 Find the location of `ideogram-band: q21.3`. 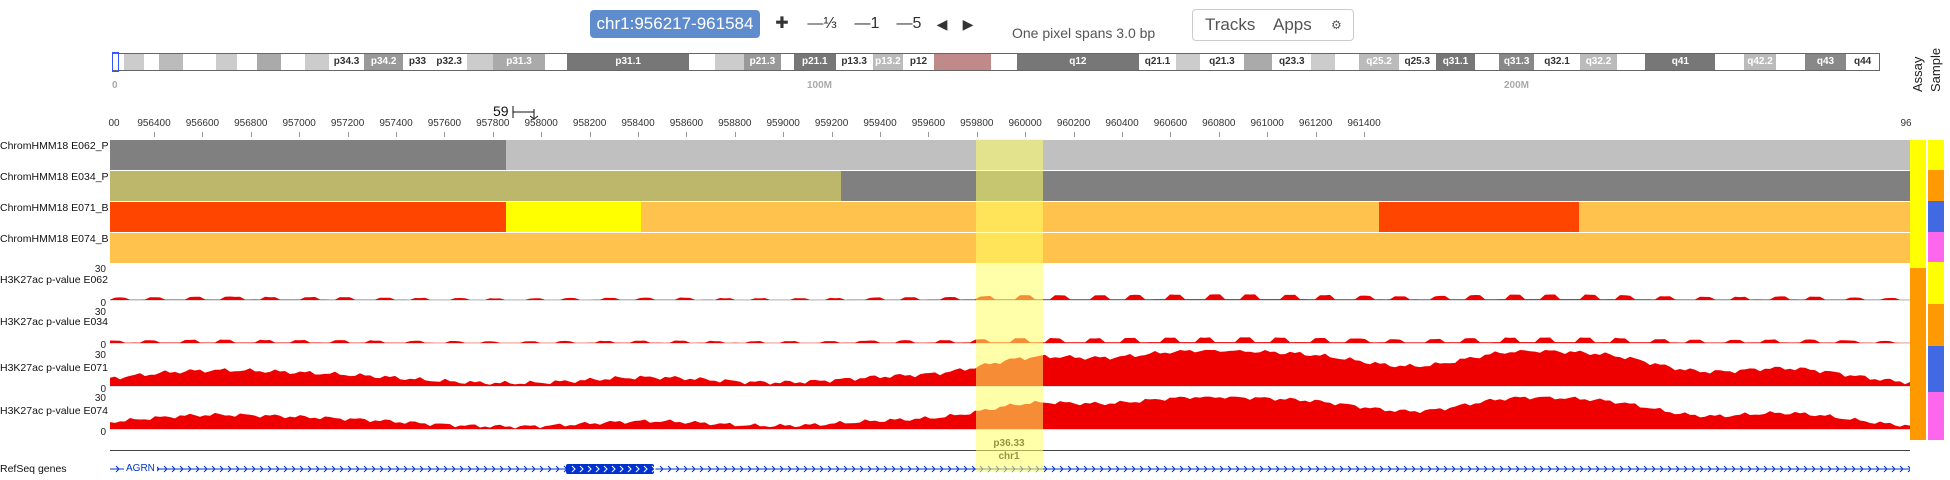

ideogram-band: q21.3 is located at coordinates (1222, 62).